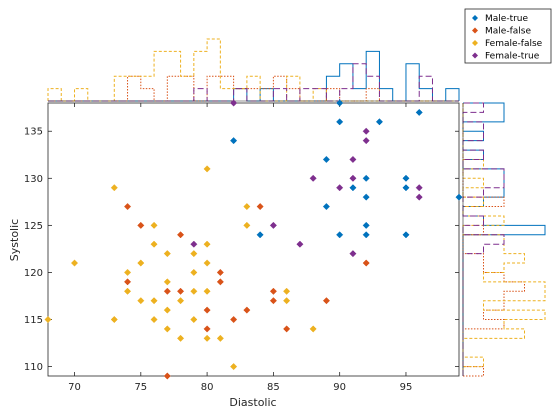 The height and width of the screenshot is (420, 560). What do you see at coordinates (252, 402) in the screenshot?
I see `x-axis-label: Diastolic` at bounding box center [252, 402].